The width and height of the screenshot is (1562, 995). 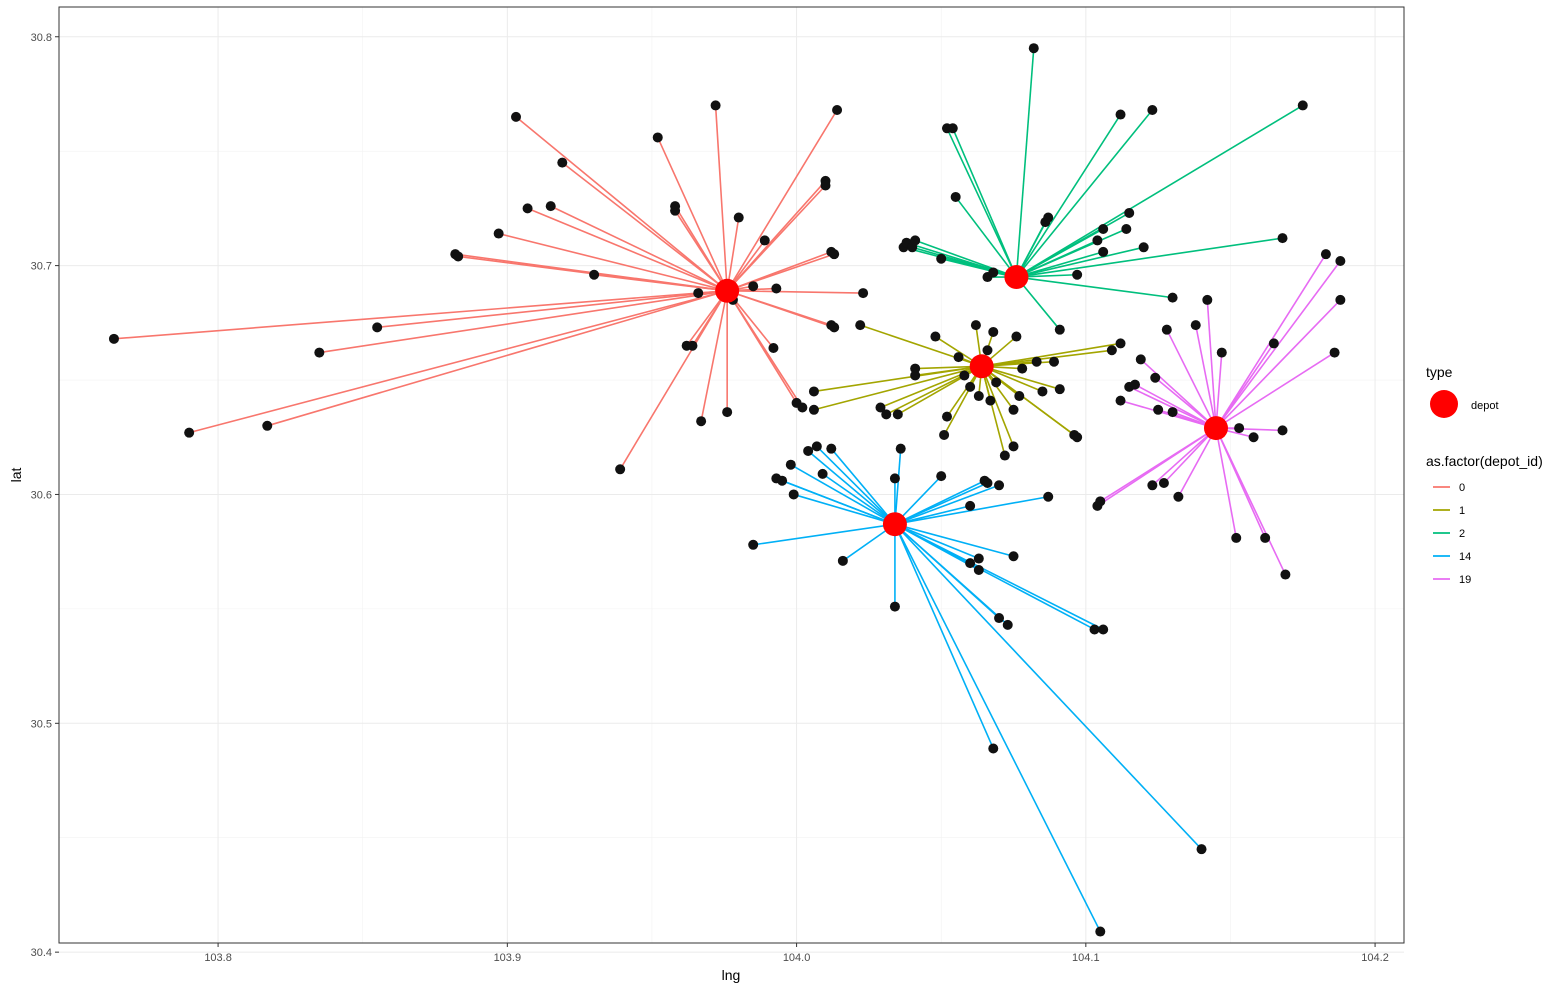 I want to click on legend-label-depot-14: 14, so click(x=1465, y=557).